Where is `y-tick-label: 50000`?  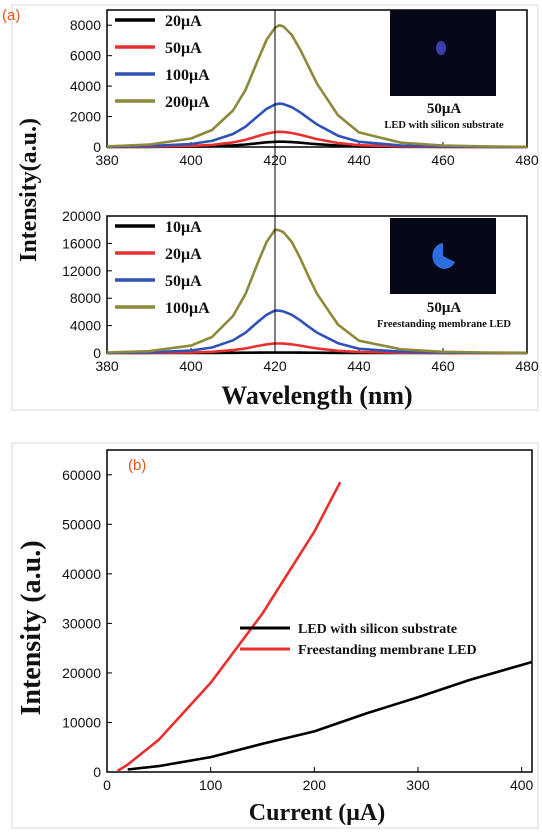
y-tick-label: 50000 is located at coordinates (81, 524).